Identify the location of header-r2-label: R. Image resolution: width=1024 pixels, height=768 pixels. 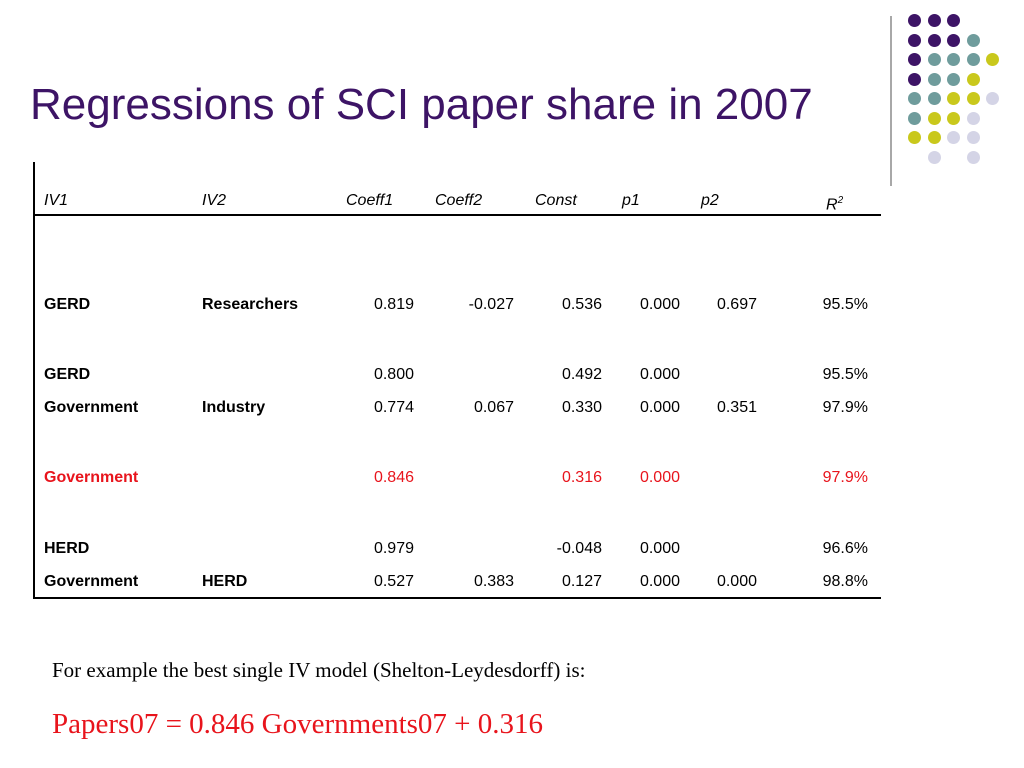
(832, 205).